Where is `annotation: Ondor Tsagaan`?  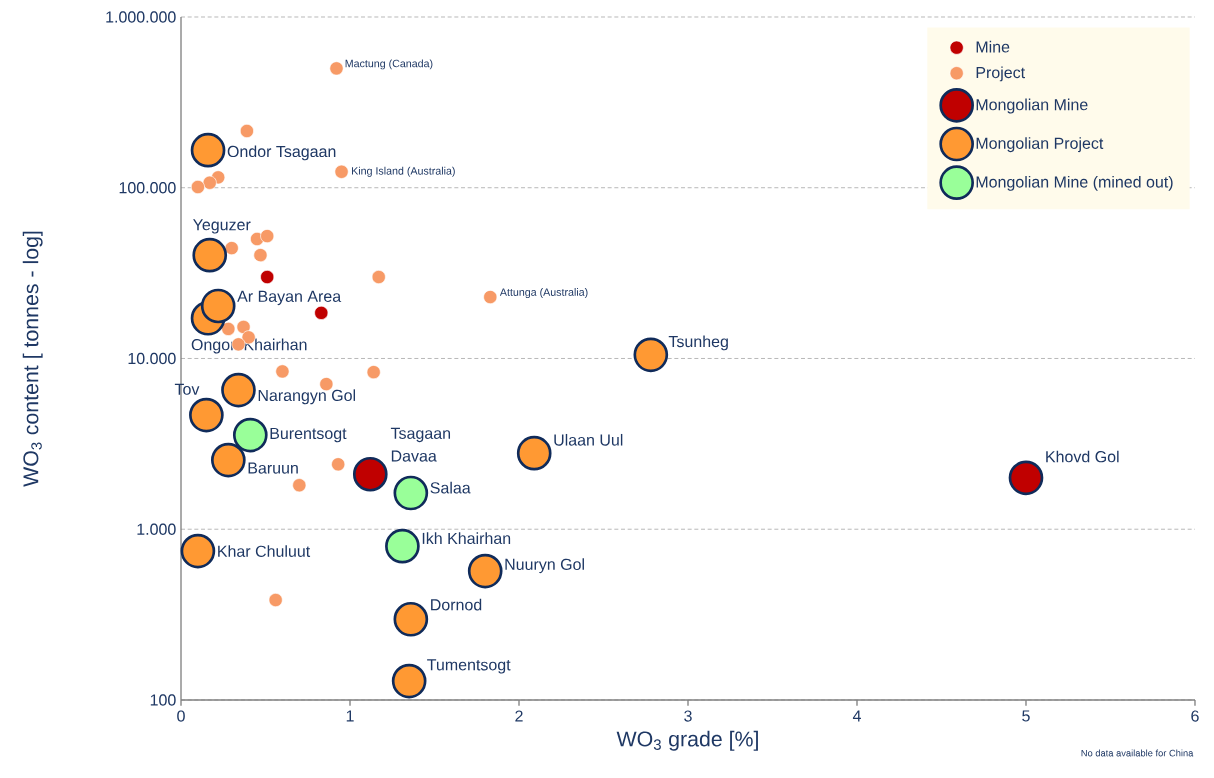
annotation: Ondor Tsagaan is located at coordinates (281, 153).